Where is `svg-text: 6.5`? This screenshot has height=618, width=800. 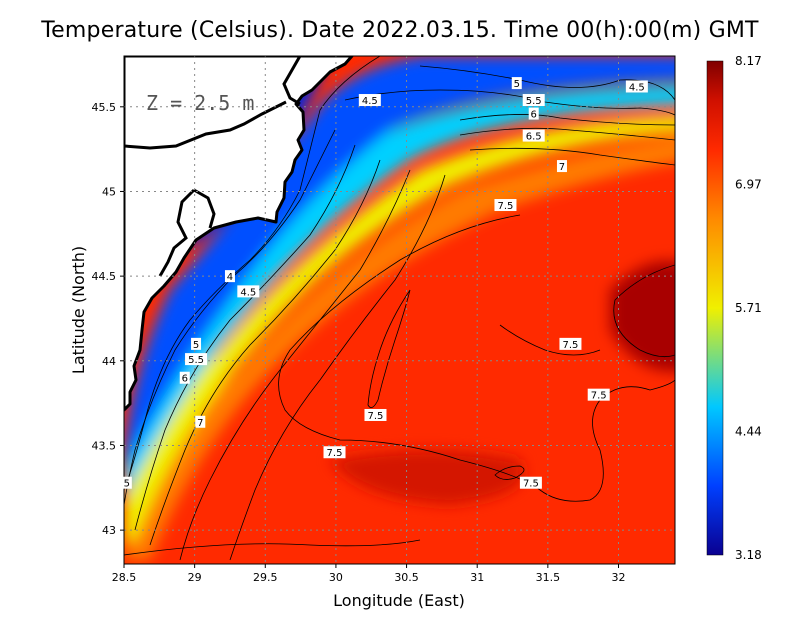
svg-text: 6.5 is located at coordinates (534, 137).